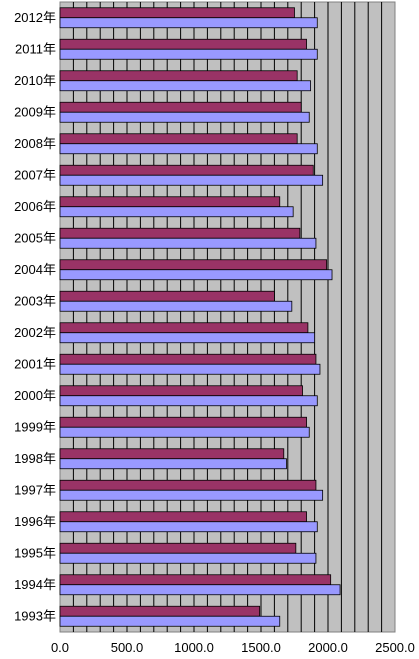 The height and width of the screenshot is (659, 419). What do you see at coordinates (35, 48) in the screenshot?
I see `category-label: 2011年` at bounding box center [35, 48].